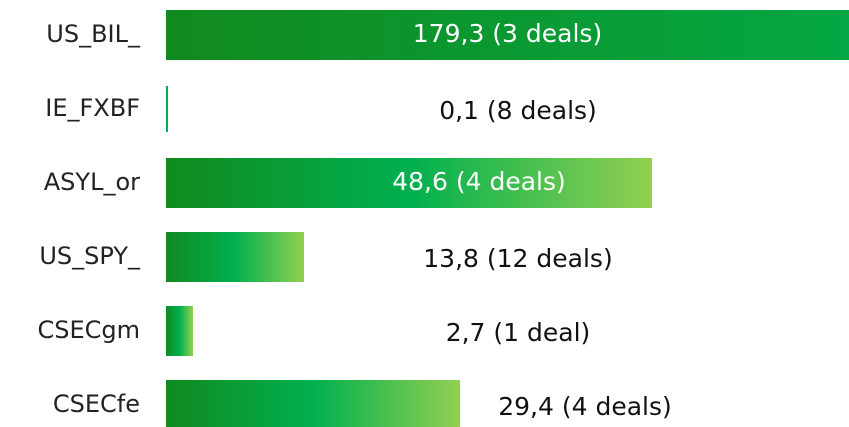  I want to click on category-label: IE_FXBF, so click(92, 108).